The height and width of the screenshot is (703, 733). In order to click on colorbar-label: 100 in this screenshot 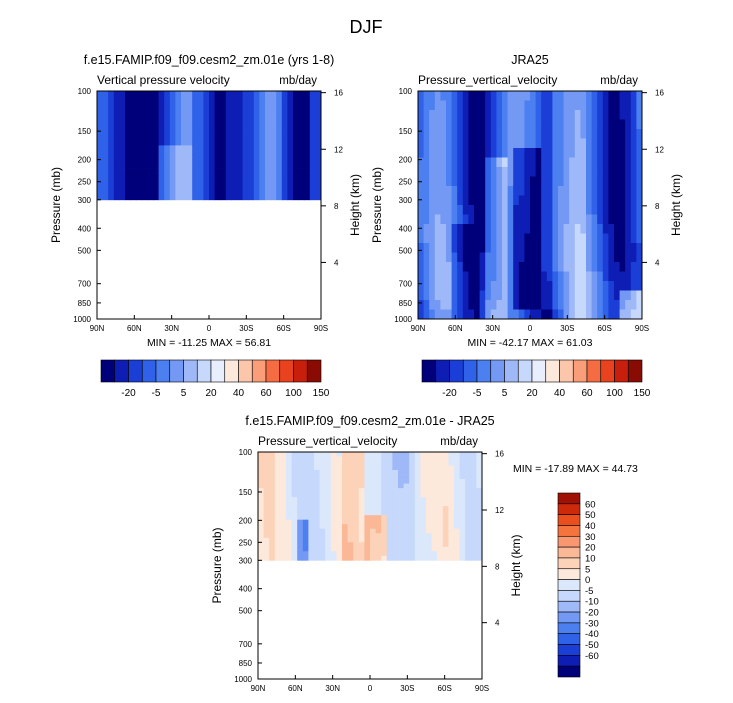, I will do `click(293, 393)`.